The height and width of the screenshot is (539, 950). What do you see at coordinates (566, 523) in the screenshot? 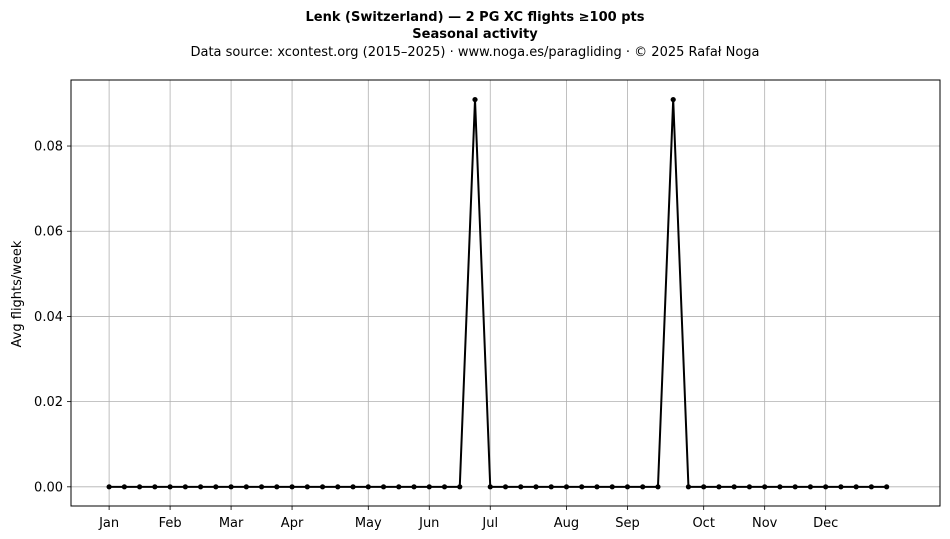
I see `x-tick-label: Aug` at bounding box center [566, 523].